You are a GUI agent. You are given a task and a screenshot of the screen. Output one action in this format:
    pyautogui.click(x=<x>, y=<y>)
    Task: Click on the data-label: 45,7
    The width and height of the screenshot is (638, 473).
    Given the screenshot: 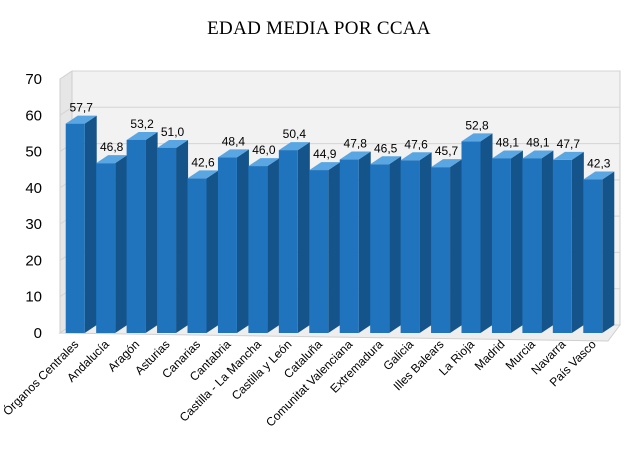 What is the action you would take?
    pyautogui.click(x=447, y=151)
    